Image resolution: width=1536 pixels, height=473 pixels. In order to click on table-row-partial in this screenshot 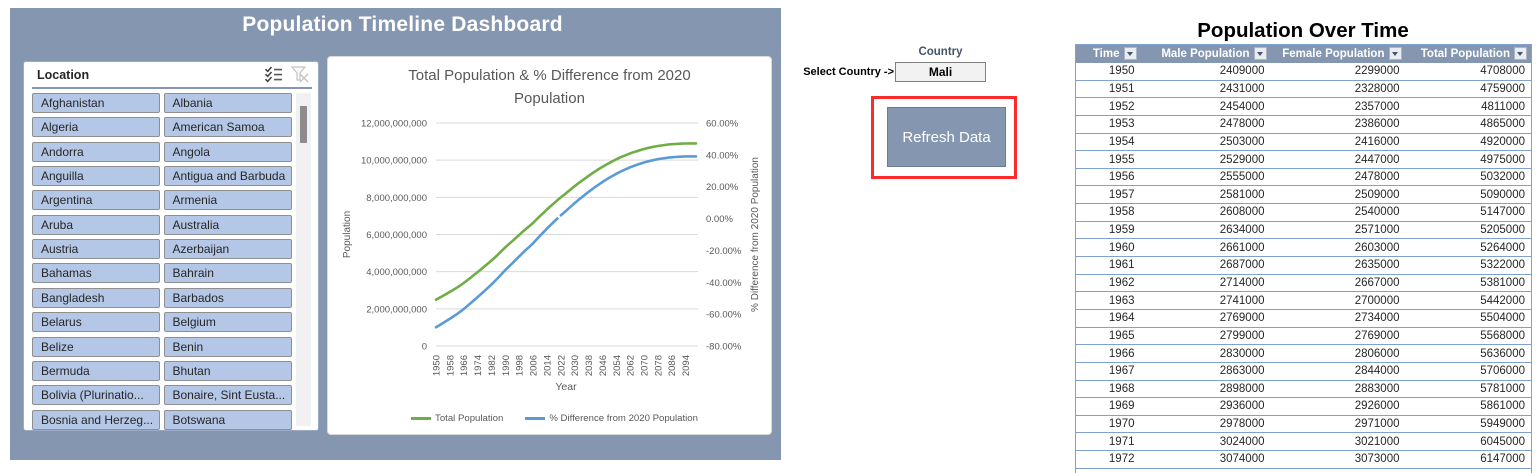, I will do `click(1303, 470)`.